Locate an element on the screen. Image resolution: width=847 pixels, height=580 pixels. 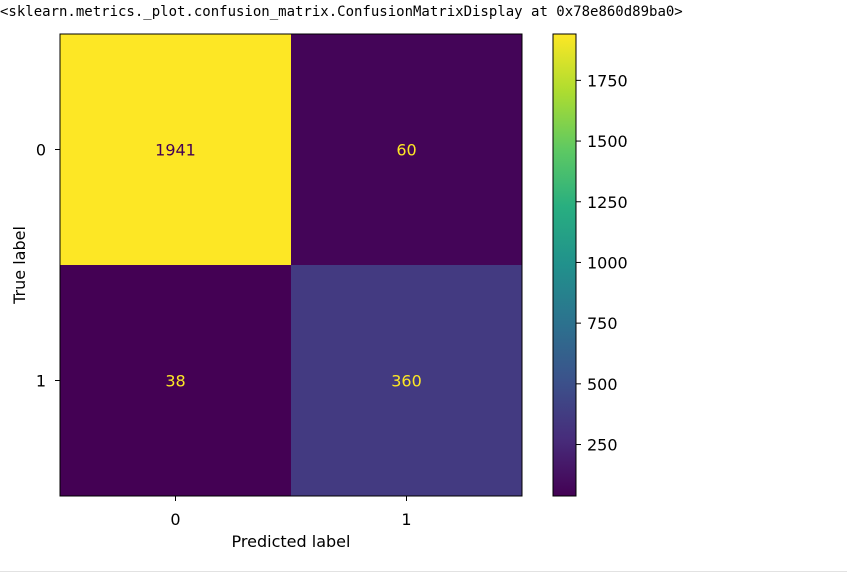
colorbar-tick-label-2: 750 is located at coordinates (602, 323).